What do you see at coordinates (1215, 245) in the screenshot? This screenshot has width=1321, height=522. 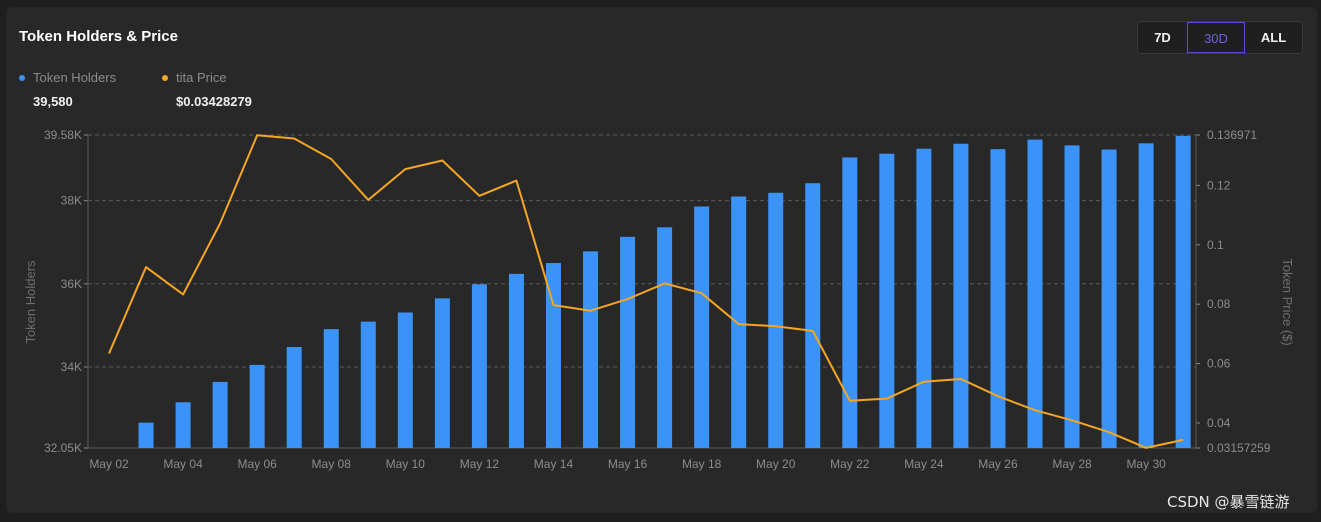 I see `right-tick-label: 0.1` at bounding box center [1215, 245].